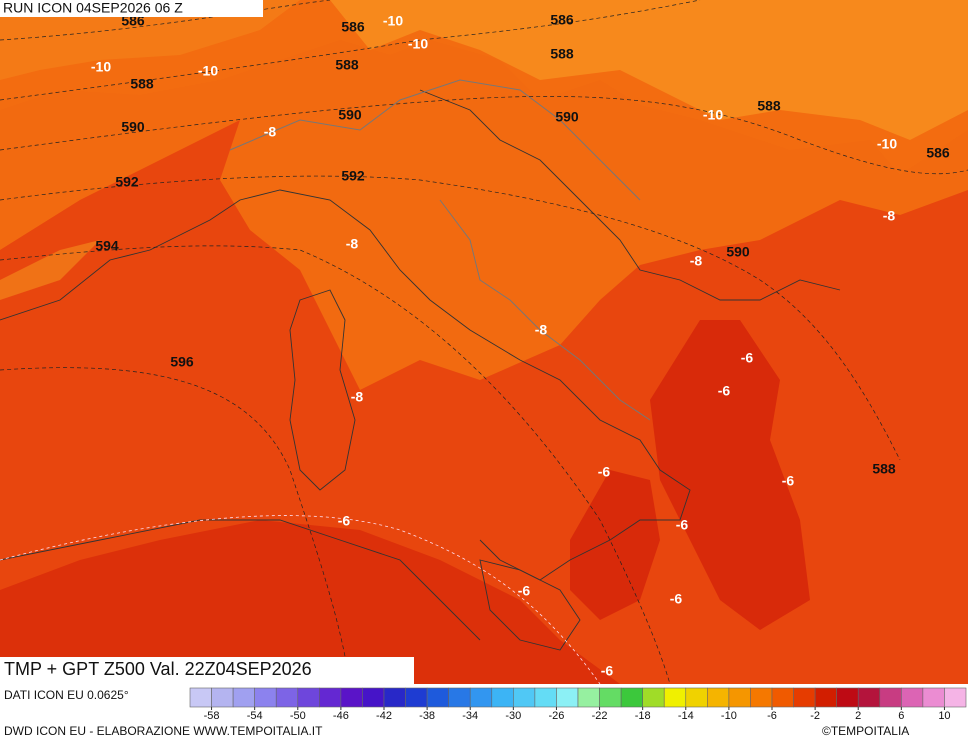 Image resolution: width=968 pixels, height=745 pixels. What do you see at coordinates (93, 8) in the screenshot?
I see `run-label: RUN ICON 04SEP2026 06 Z` at bounding box center [93, 8].